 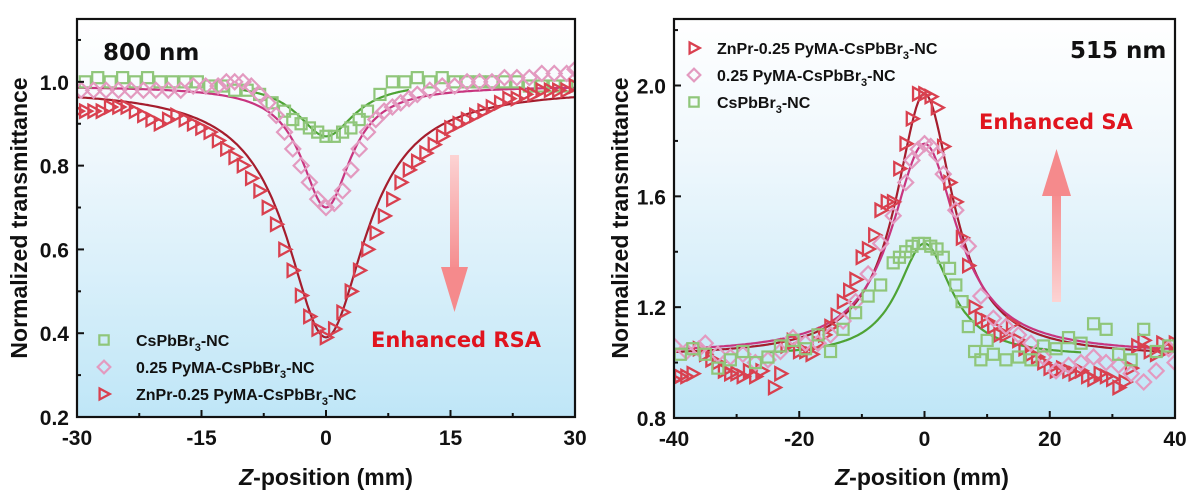 I want to click on legend-label: 0.25 PyMA-CsPbBr3-NC, so click(x=225, y=370).